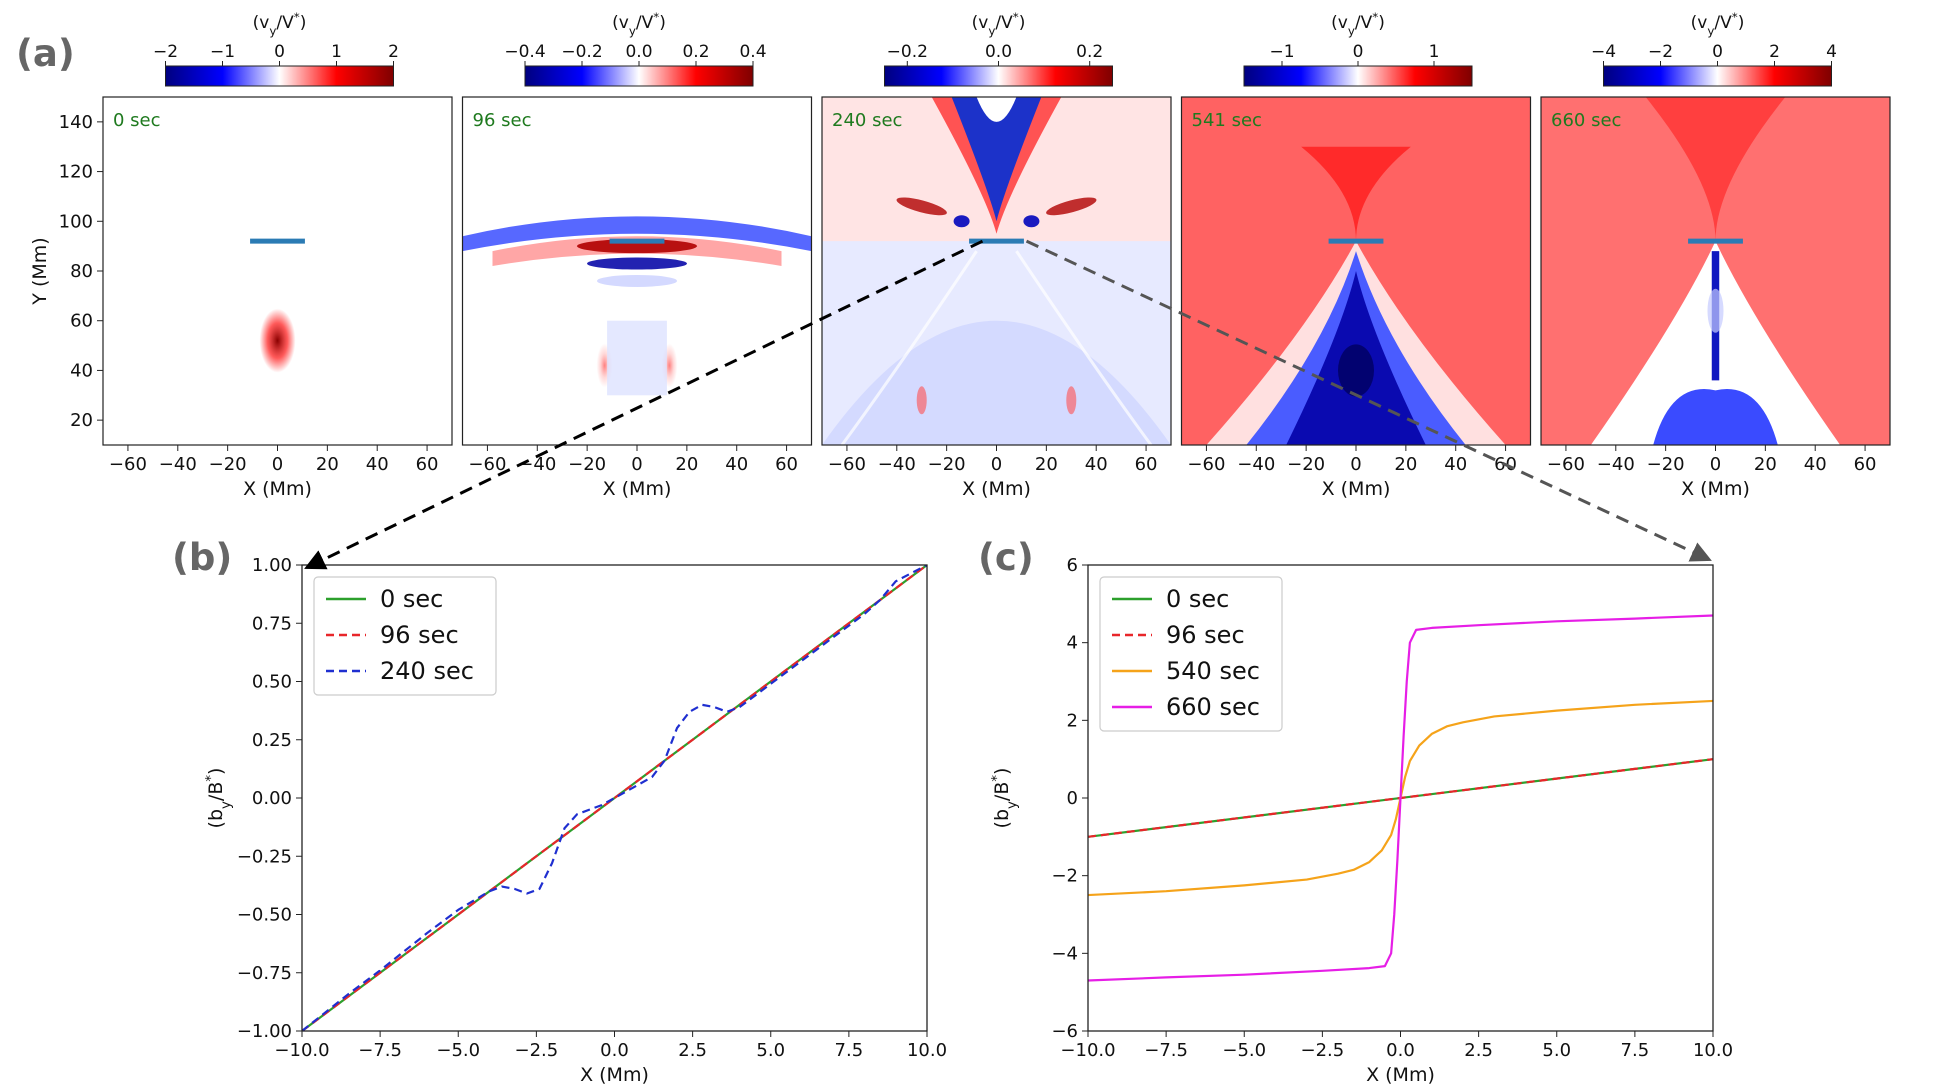 This screenshot has width=1933, height=1087. I want to click on x-tick-label: 7.5, so click(1635, 1050).